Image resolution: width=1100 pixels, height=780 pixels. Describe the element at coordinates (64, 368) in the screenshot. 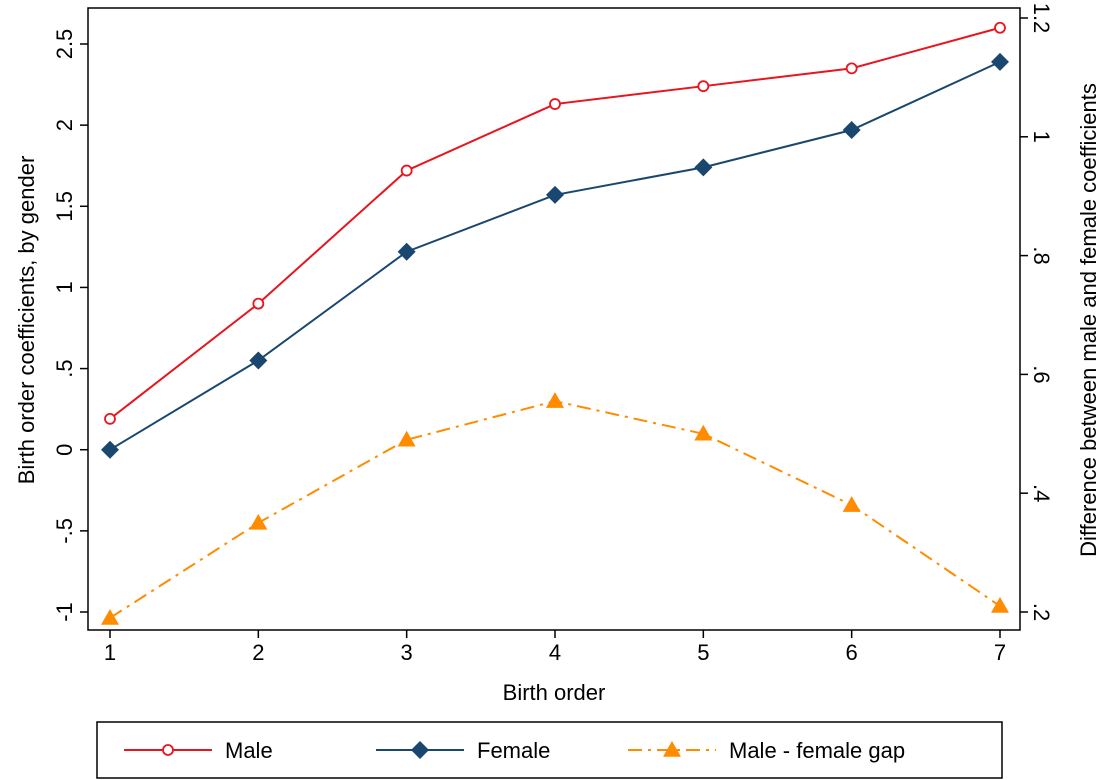

I see `y-tick-label: .5` at that location.